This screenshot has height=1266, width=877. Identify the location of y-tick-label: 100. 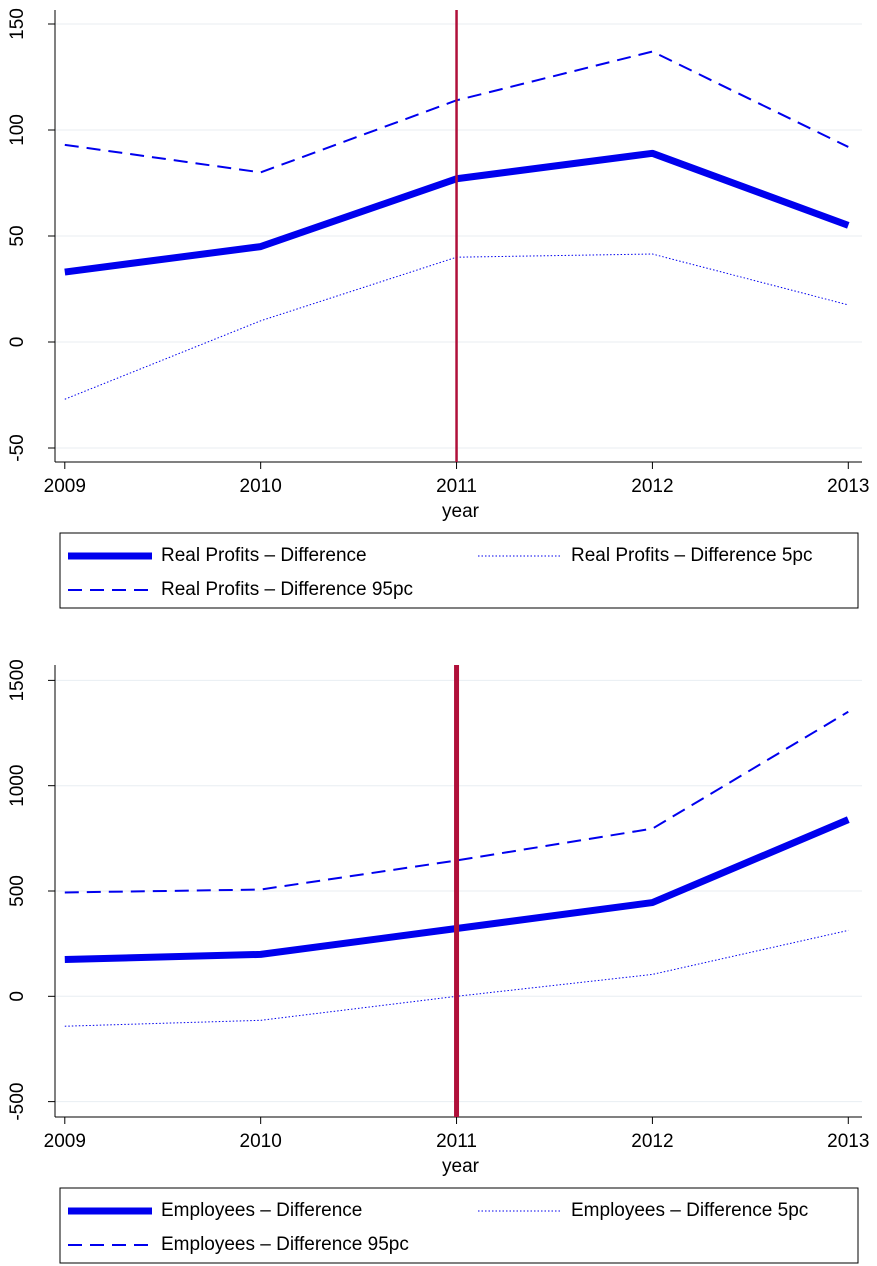
(17, 130).